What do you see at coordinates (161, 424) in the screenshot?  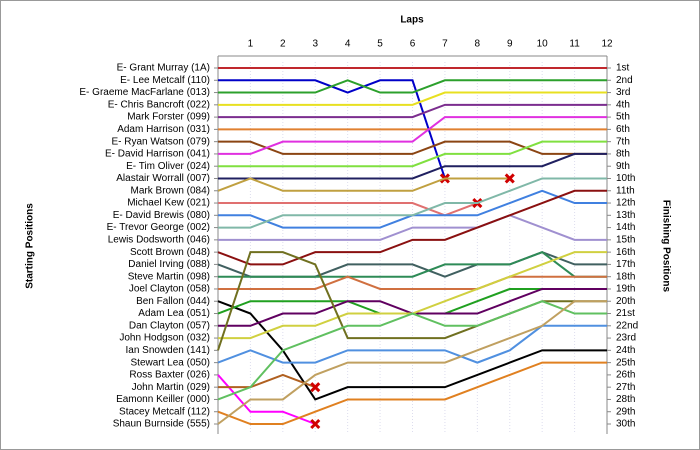 I see `driver-label: Shaun Burnside (555)` at bounding box center [161, 424].